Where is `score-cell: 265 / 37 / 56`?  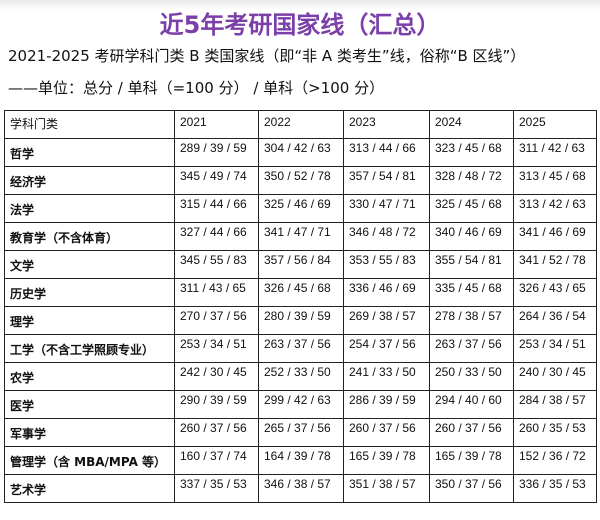 score-cell: 265 / 37 / 56 is located at coordinates (301, 432).